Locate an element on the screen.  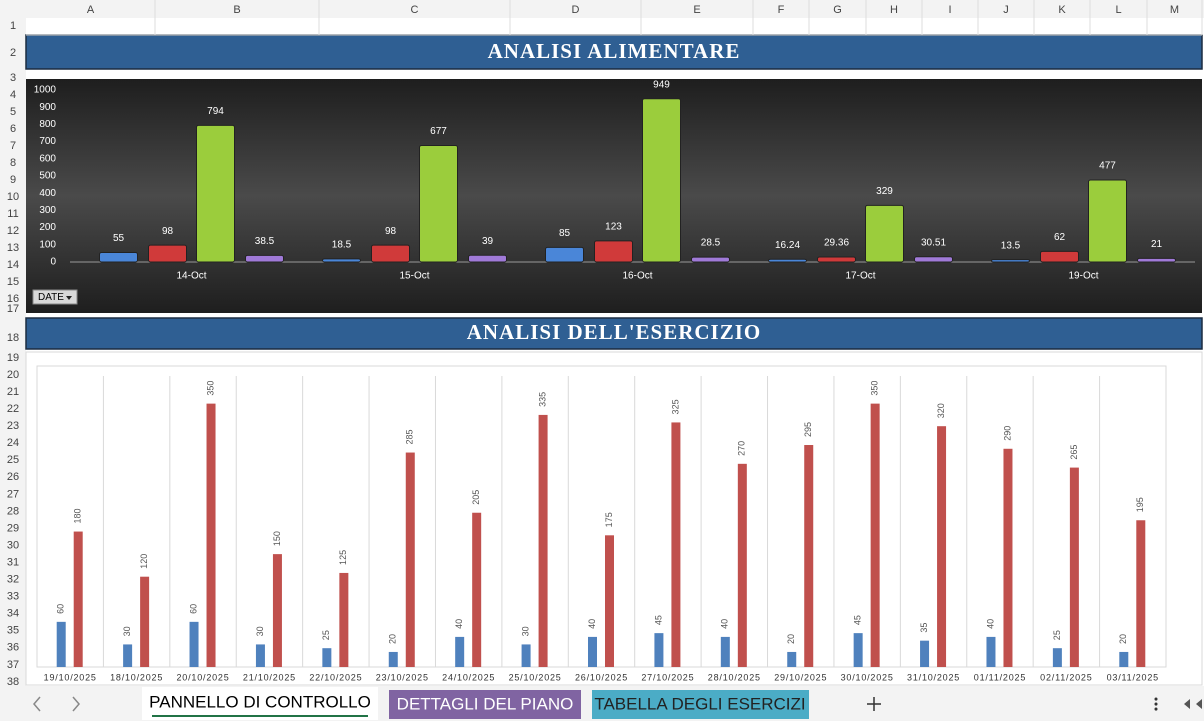
y-tick-label: 1000 is located at coordinates (45, 90).